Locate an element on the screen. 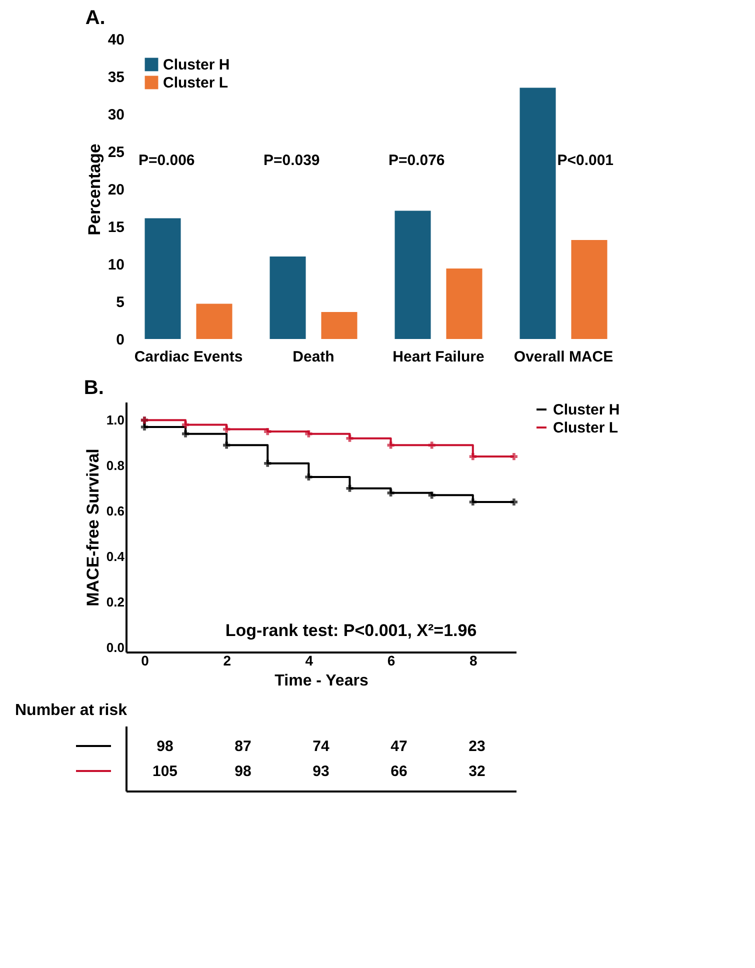 The height and width of the screenshot is (968, 755). y-tick-label: 20 is located at coordinates (116, 190).